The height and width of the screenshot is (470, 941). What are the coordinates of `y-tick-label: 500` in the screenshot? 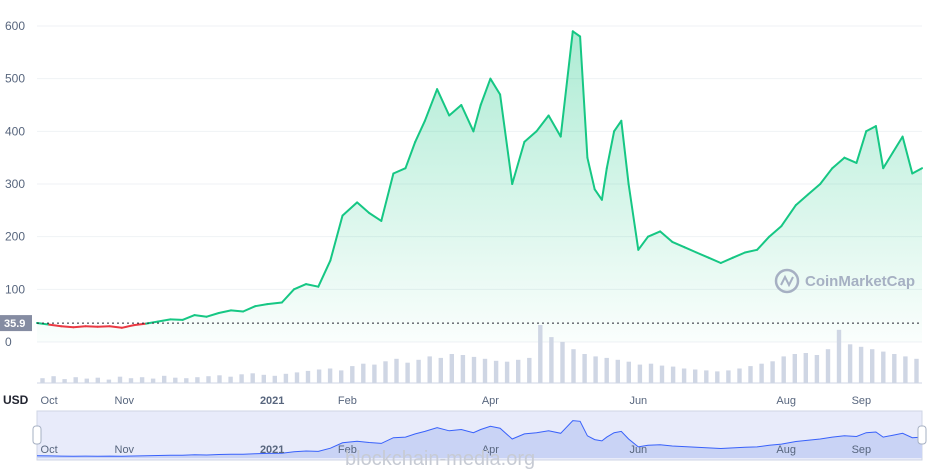 It's located at (15, 79).